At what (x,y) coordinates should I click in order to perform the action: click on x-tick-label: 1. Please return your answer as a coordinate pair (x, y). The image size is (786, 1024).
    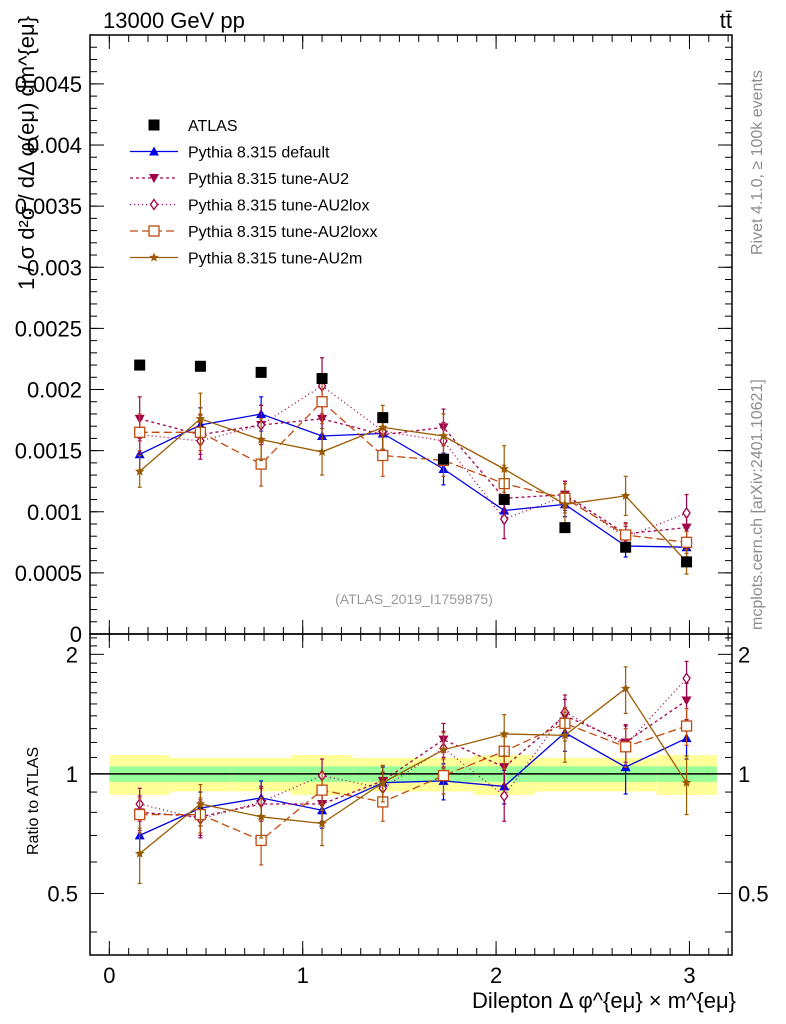
    Looking at the image, I should click on (303, 975).